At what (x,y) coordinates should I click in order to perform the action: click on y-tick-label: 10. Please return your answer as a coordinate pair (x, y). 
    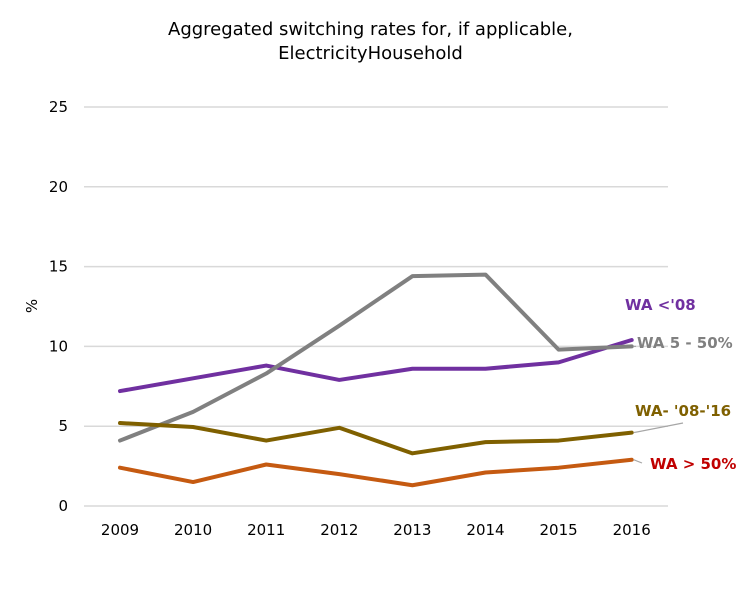
    Looking at the image, I should click on (58, 346).